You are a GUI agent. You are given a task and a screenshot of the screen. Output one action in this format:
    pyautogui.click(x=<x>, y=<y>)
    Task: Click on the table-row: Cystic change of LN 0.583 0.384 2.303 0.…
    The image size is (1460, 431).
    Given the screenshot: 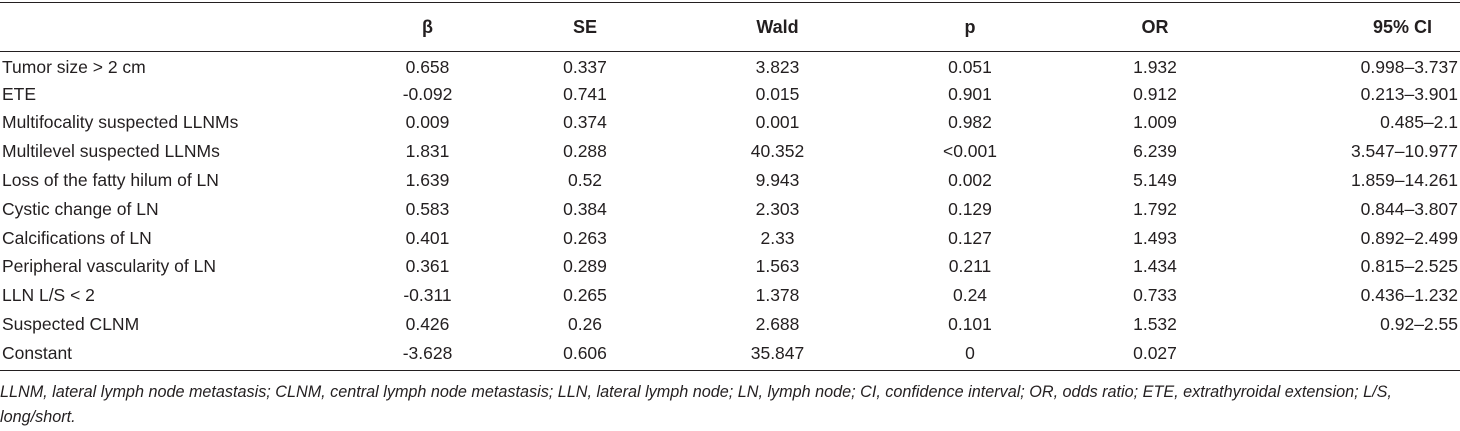 What is the action you would take?
    pyautogui.click(x=730, y=209)
    